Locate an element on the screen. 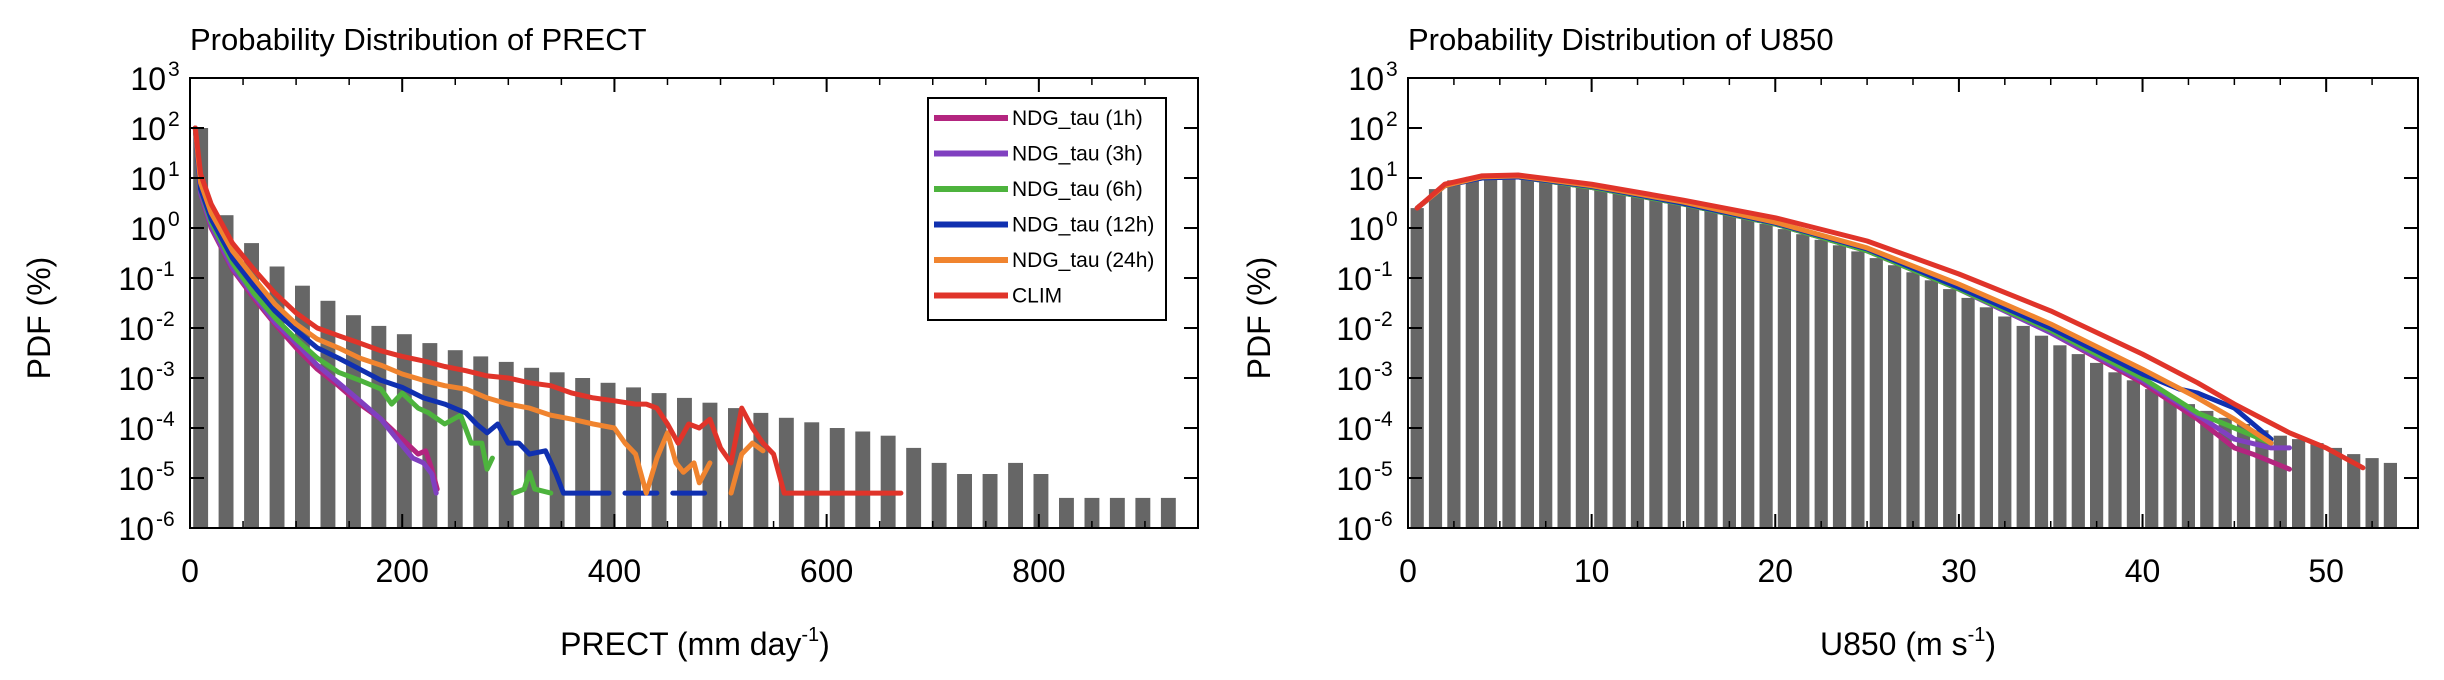 This screenshot has width=2444, height=680. u850-x-tick-label: 0 is located at coordinates (1408, 571).